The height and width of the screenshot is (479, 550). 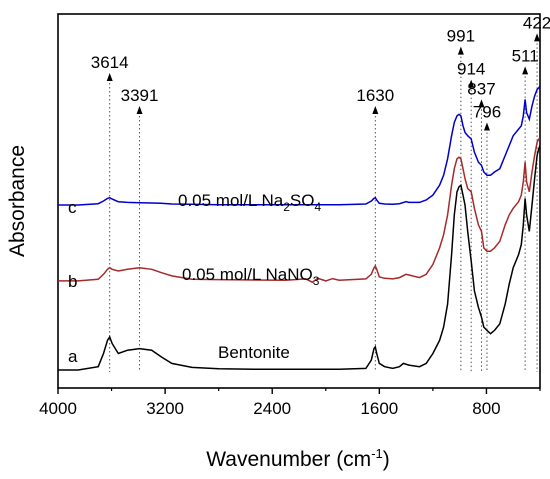 What do you see at coordinates (298, 458) in the screenshot?
I see `x-axis-title: Wavenumber (cm-1)` at bounding box center [298, 458].